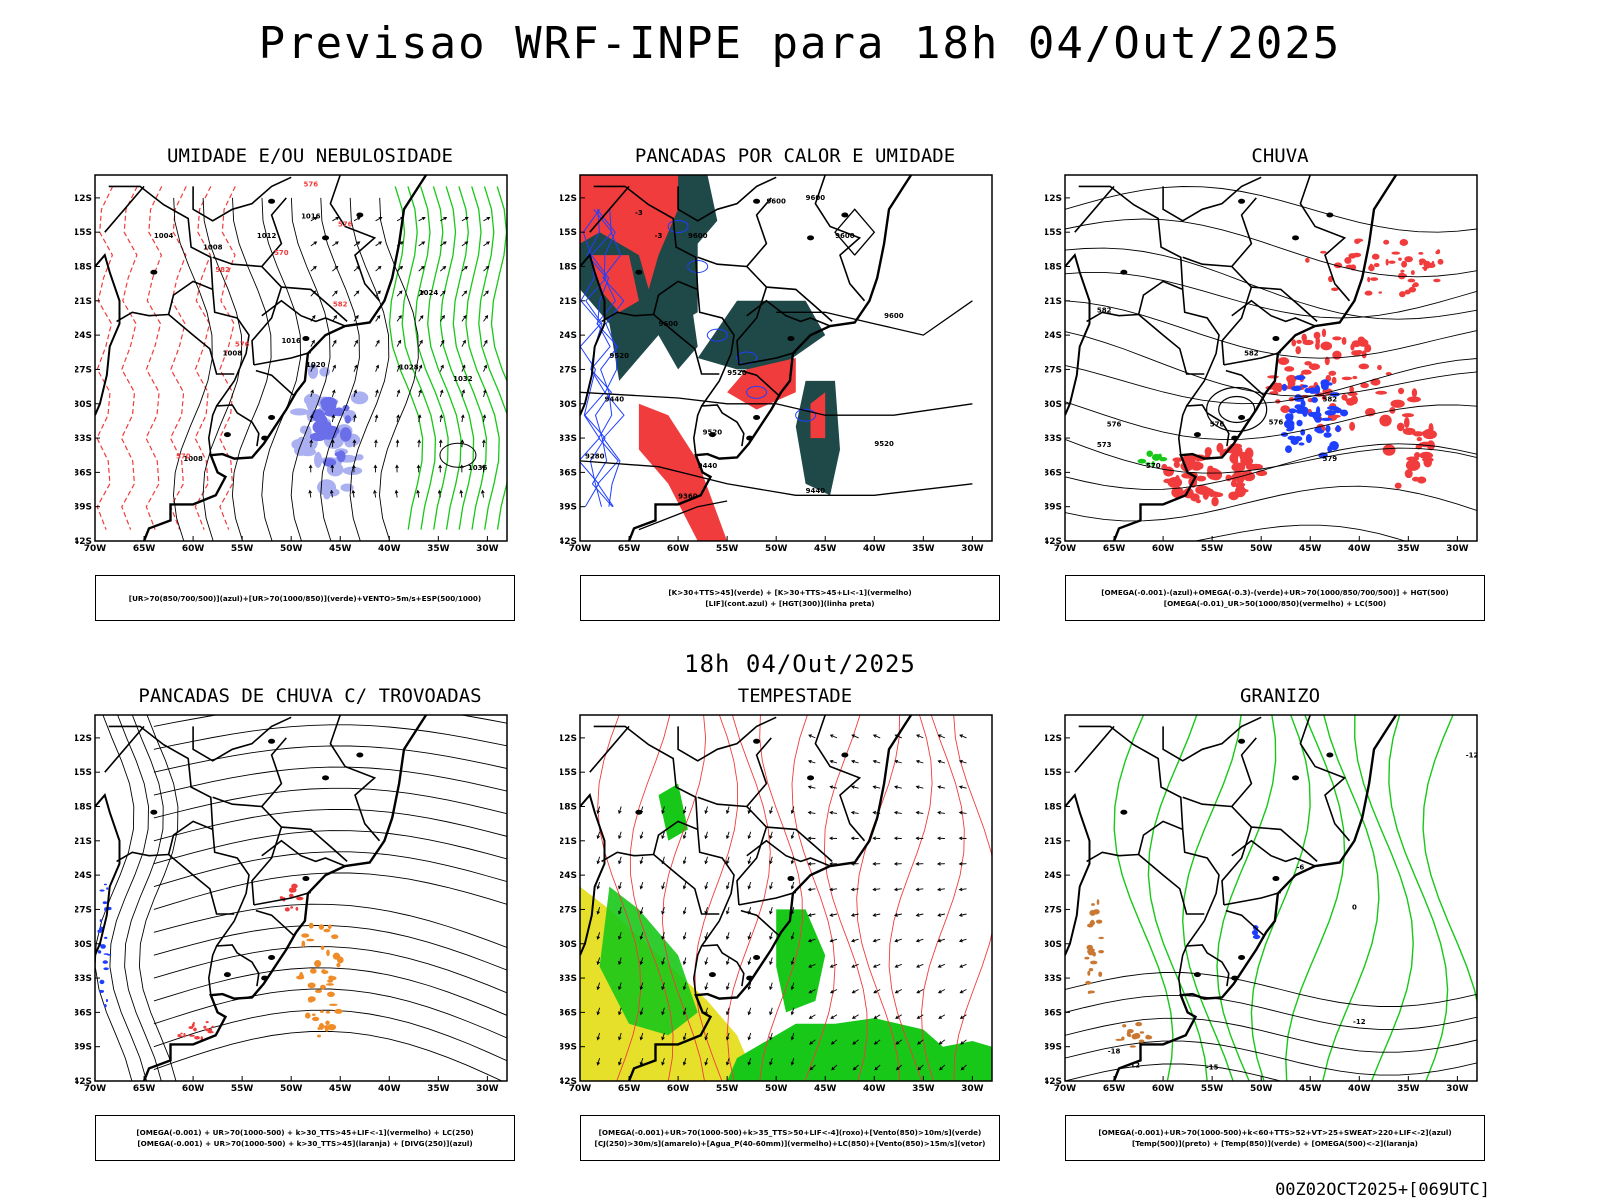 The height and width of the screenshot is (1200, 1600). I want to click on thunderstorm-severe-zone, so click(205, 1027).